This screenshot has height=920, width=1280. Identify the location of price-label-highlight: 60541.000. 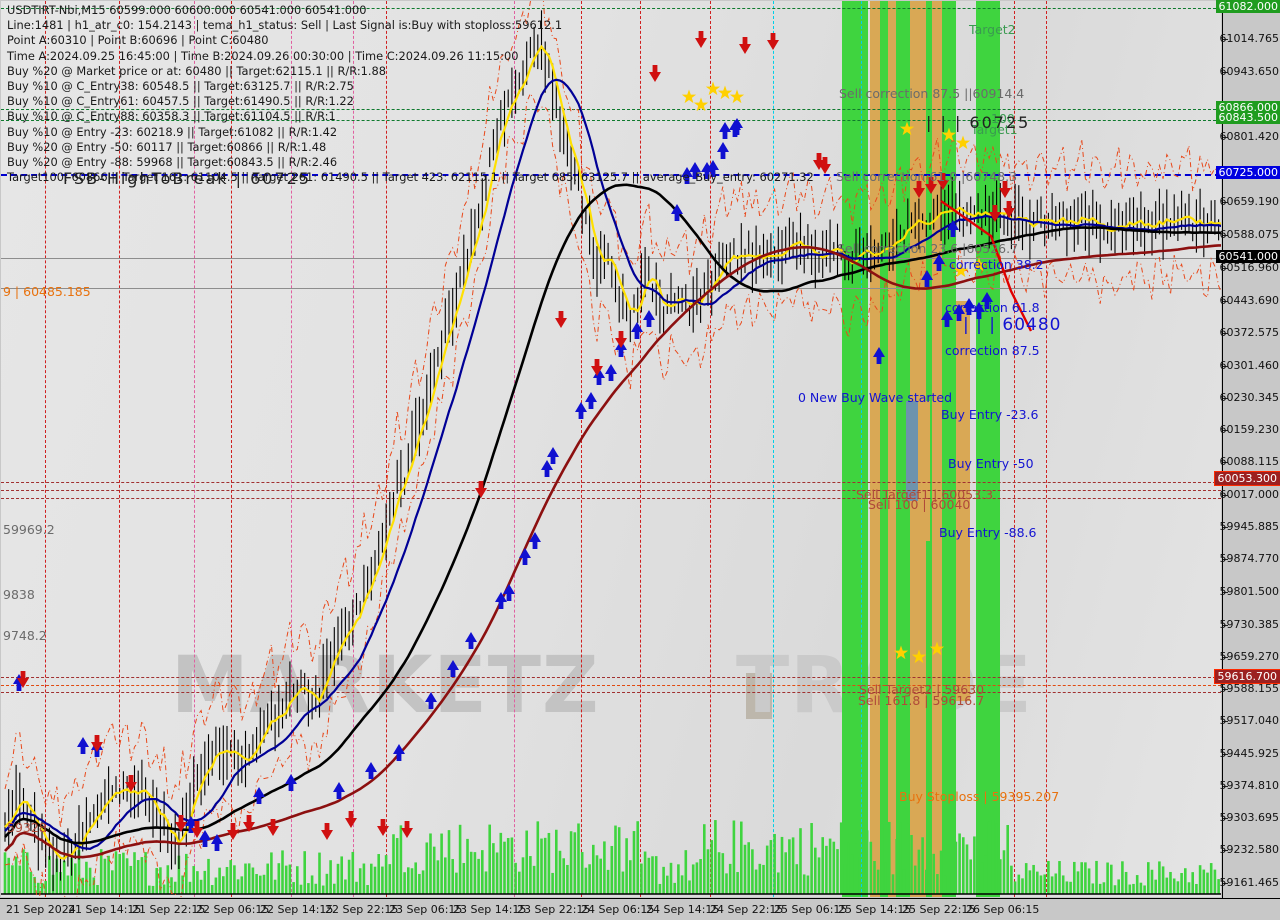
(1247, 257).